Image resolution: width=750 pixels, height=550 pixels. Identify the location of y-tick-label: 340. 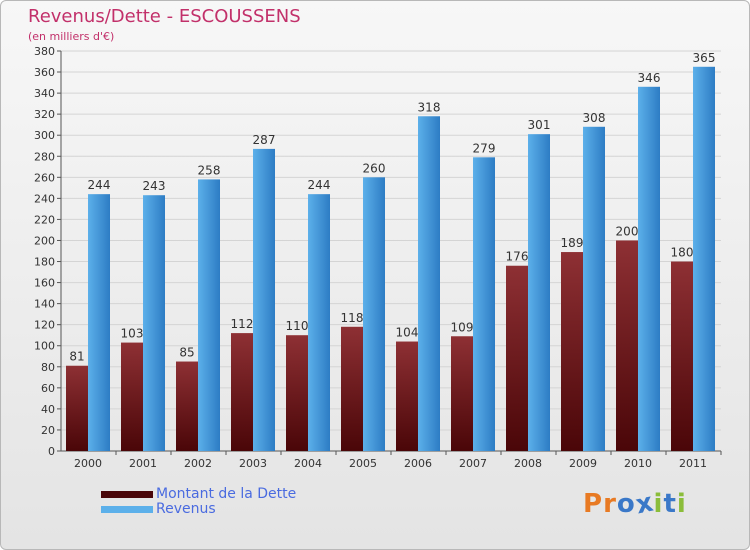
(44, 93).